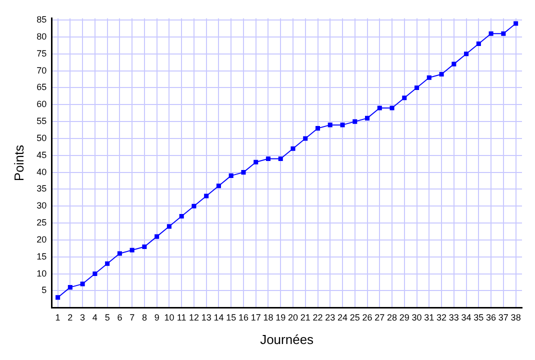 Image resolution: width=535 pixels, height=360 pixels. What do you see at coordinates (44, 290) in the screenshot?
I see `y-tick-label: 5` at bounding box center [44, 290].